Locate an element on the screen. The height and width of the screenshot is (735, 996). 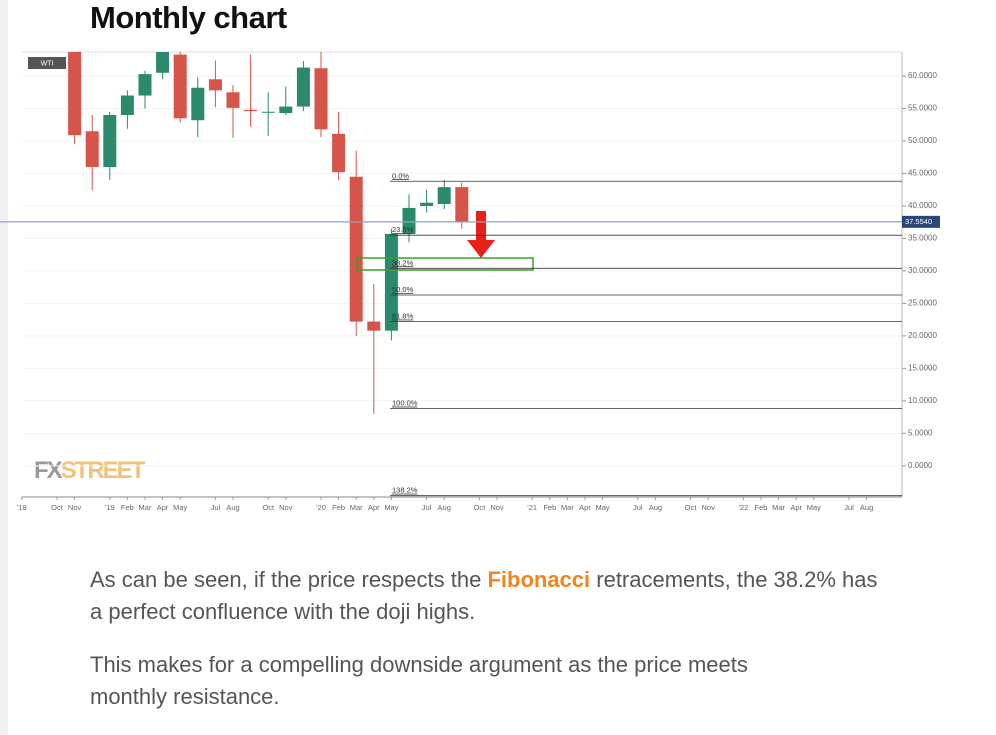
highlight-box is located at coordinates (445, 264).